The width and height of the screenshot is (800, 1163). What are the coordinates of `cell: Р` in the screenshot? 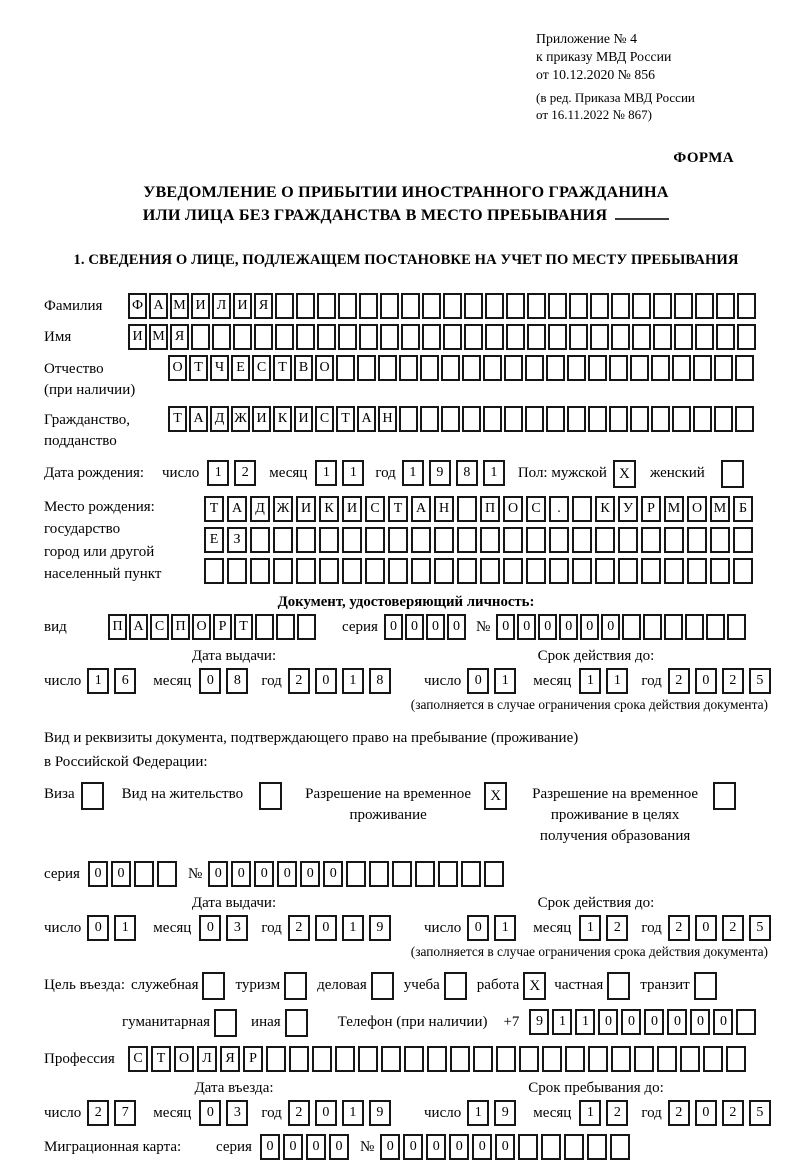 It's located at (651, 508).